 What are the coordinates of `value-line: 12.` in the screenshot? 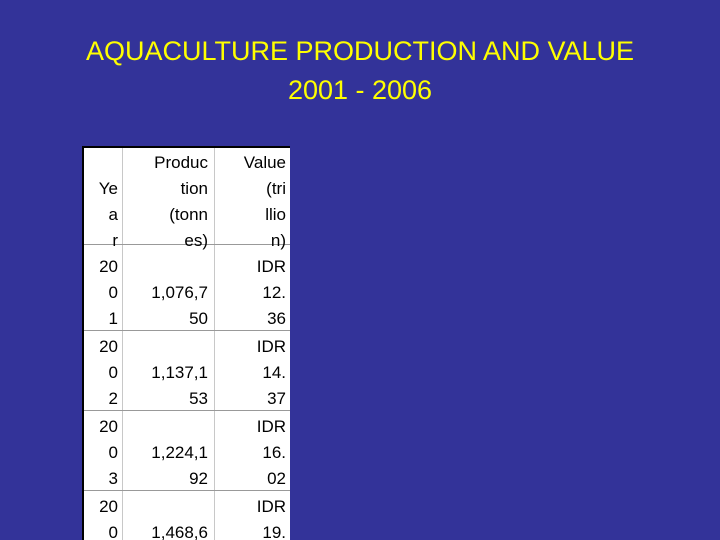 It's located at (274, 292).